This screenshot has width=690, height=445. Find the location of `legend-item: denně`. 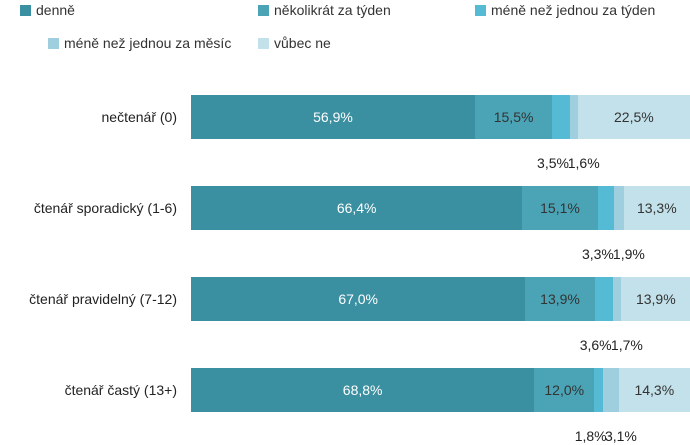

legend-item: denně is located at coordinates (47, 10).